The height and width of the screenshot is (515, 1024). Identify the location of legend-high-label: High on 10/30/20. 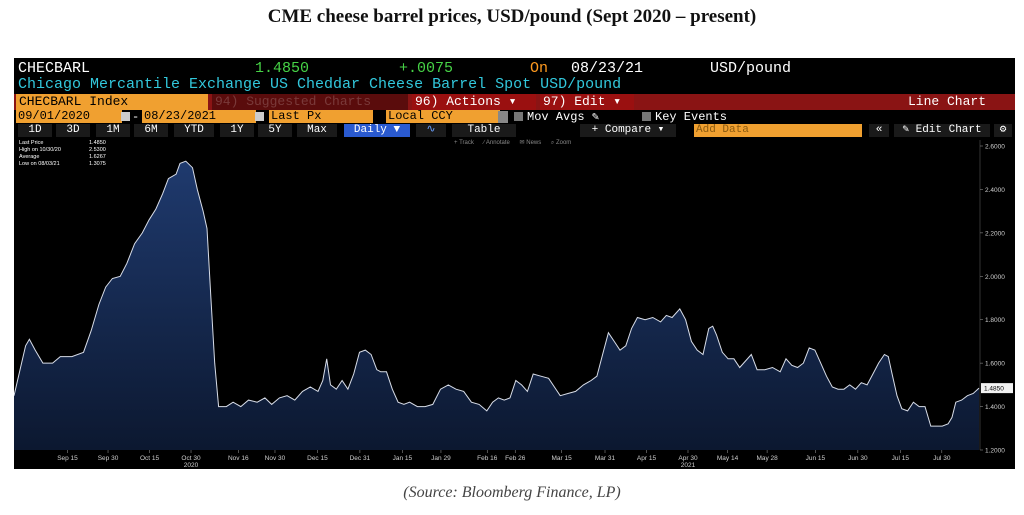
(40, 150).